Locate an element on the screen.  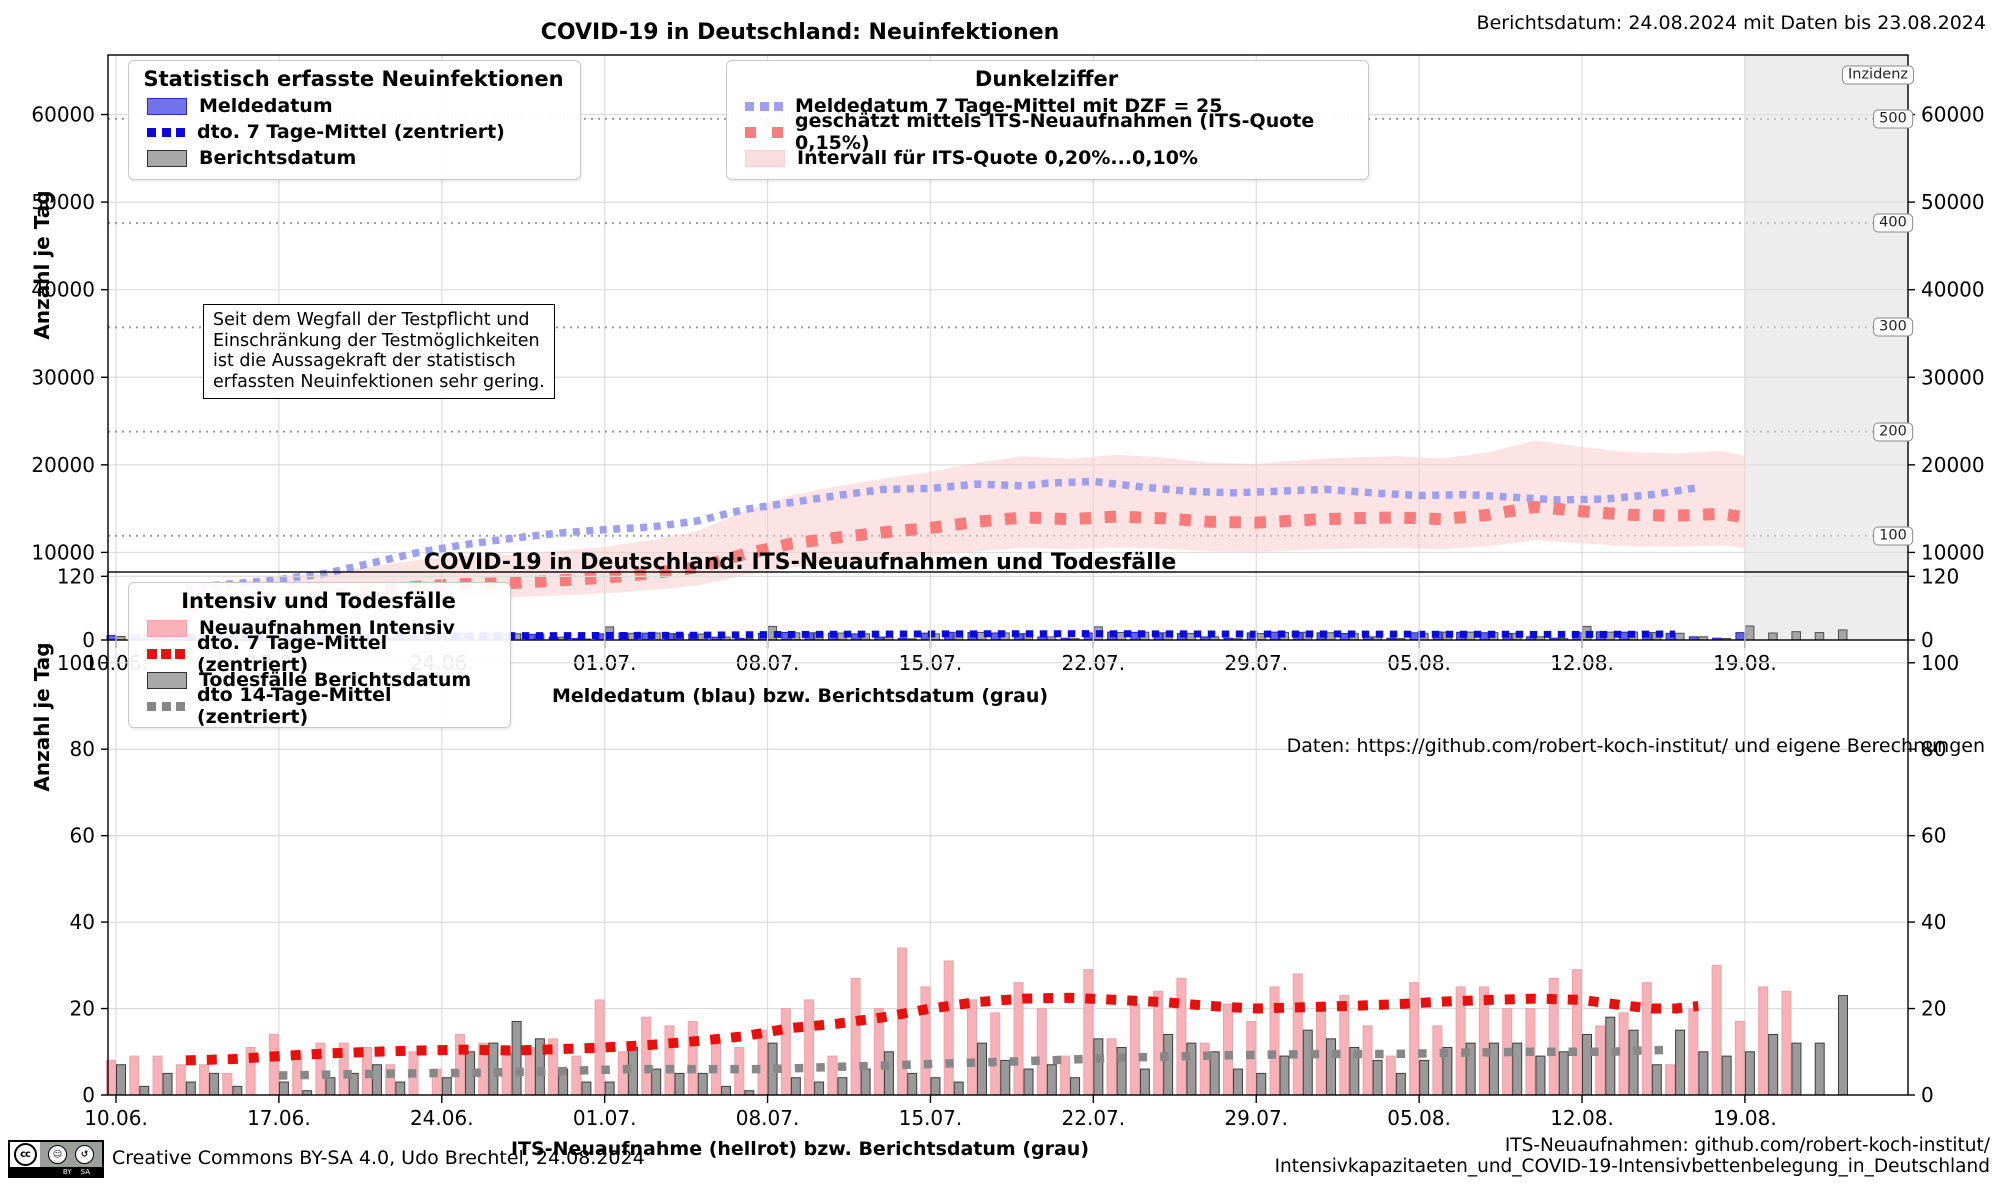
cc-logo-circle: cc is located at coordinates (25, 1154).